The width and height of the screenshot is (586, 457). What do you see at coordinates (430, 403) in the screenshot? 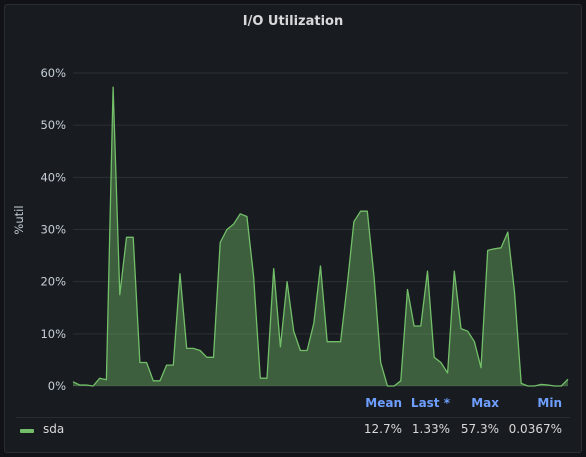
I see `legend-header-last: Last *` at bounding box center [430, 403].